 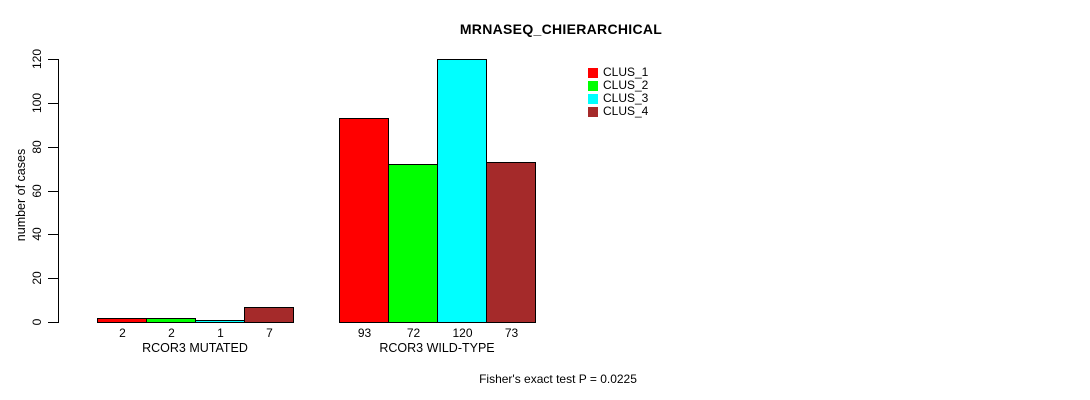 I want to click on x-axis-group-label: RCOR3 WILD-TYPE, so click(x=437, y=348).